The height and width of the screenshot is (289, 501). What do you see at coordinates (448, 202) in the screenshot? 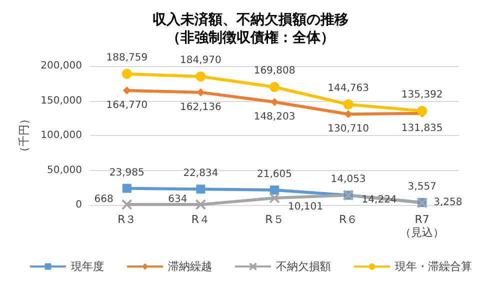
I see `data-label: 3,258` at bounding box center [448, 202].